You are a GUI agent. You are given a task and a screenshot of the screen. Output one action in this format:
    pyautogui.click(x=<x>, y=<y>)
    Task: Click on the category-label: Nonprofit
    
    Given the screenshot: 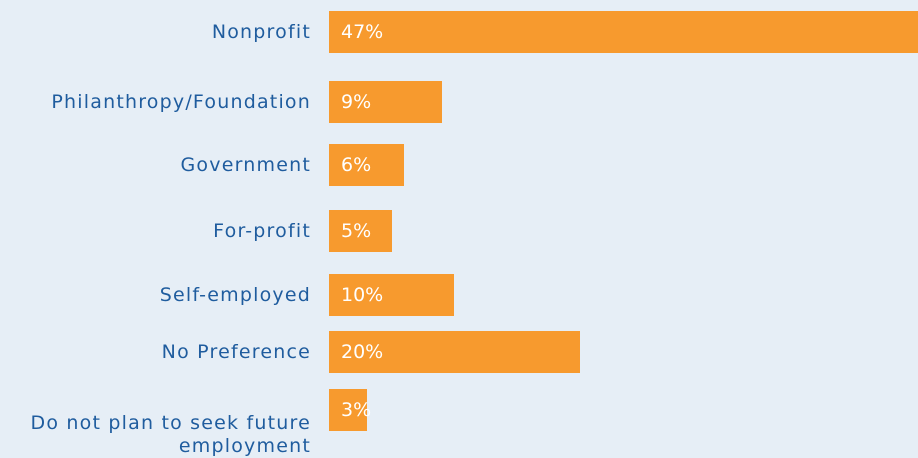 What is the action you would take?
    pyautogui.click(x=261, y=32)
    